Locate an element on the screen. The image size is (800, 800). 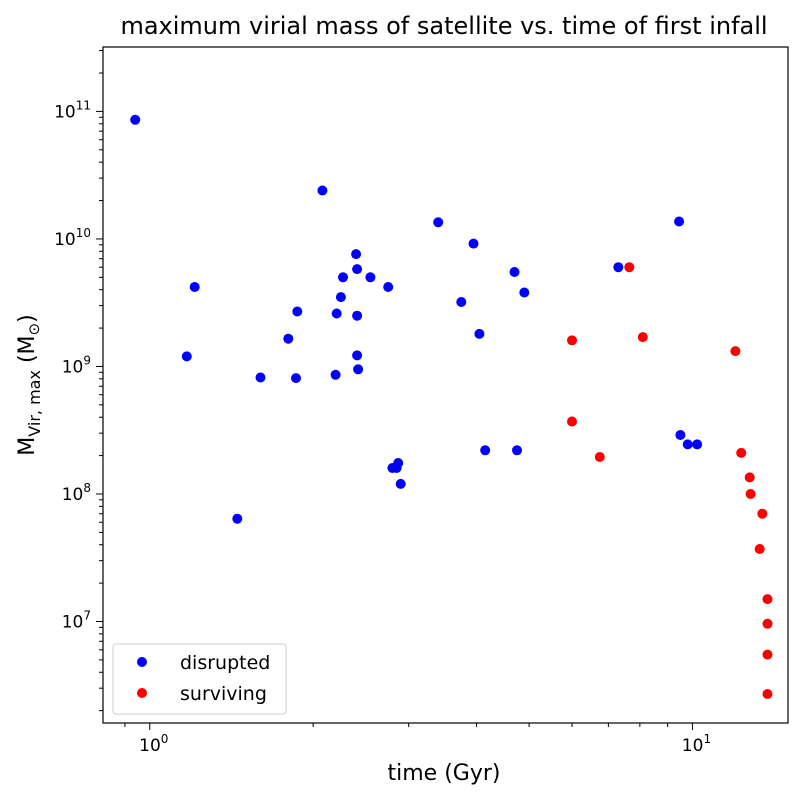
x-tick-exponent: 1 is located at coordinates (707, 739).